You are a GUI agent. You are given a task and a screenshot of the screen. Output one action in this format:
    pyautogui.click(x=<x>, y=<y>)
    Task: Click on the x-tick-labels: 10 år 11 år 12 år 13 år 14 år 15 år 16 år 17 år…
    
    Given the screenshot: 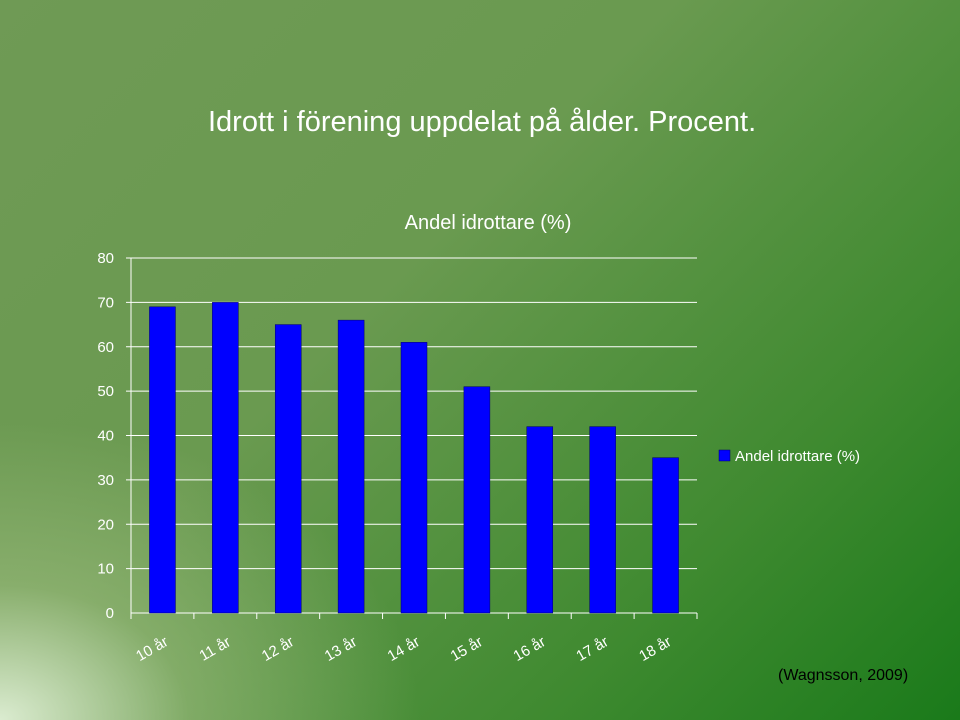 What is the action you would take?
    pyautogui.click(x=403, y=649)
    